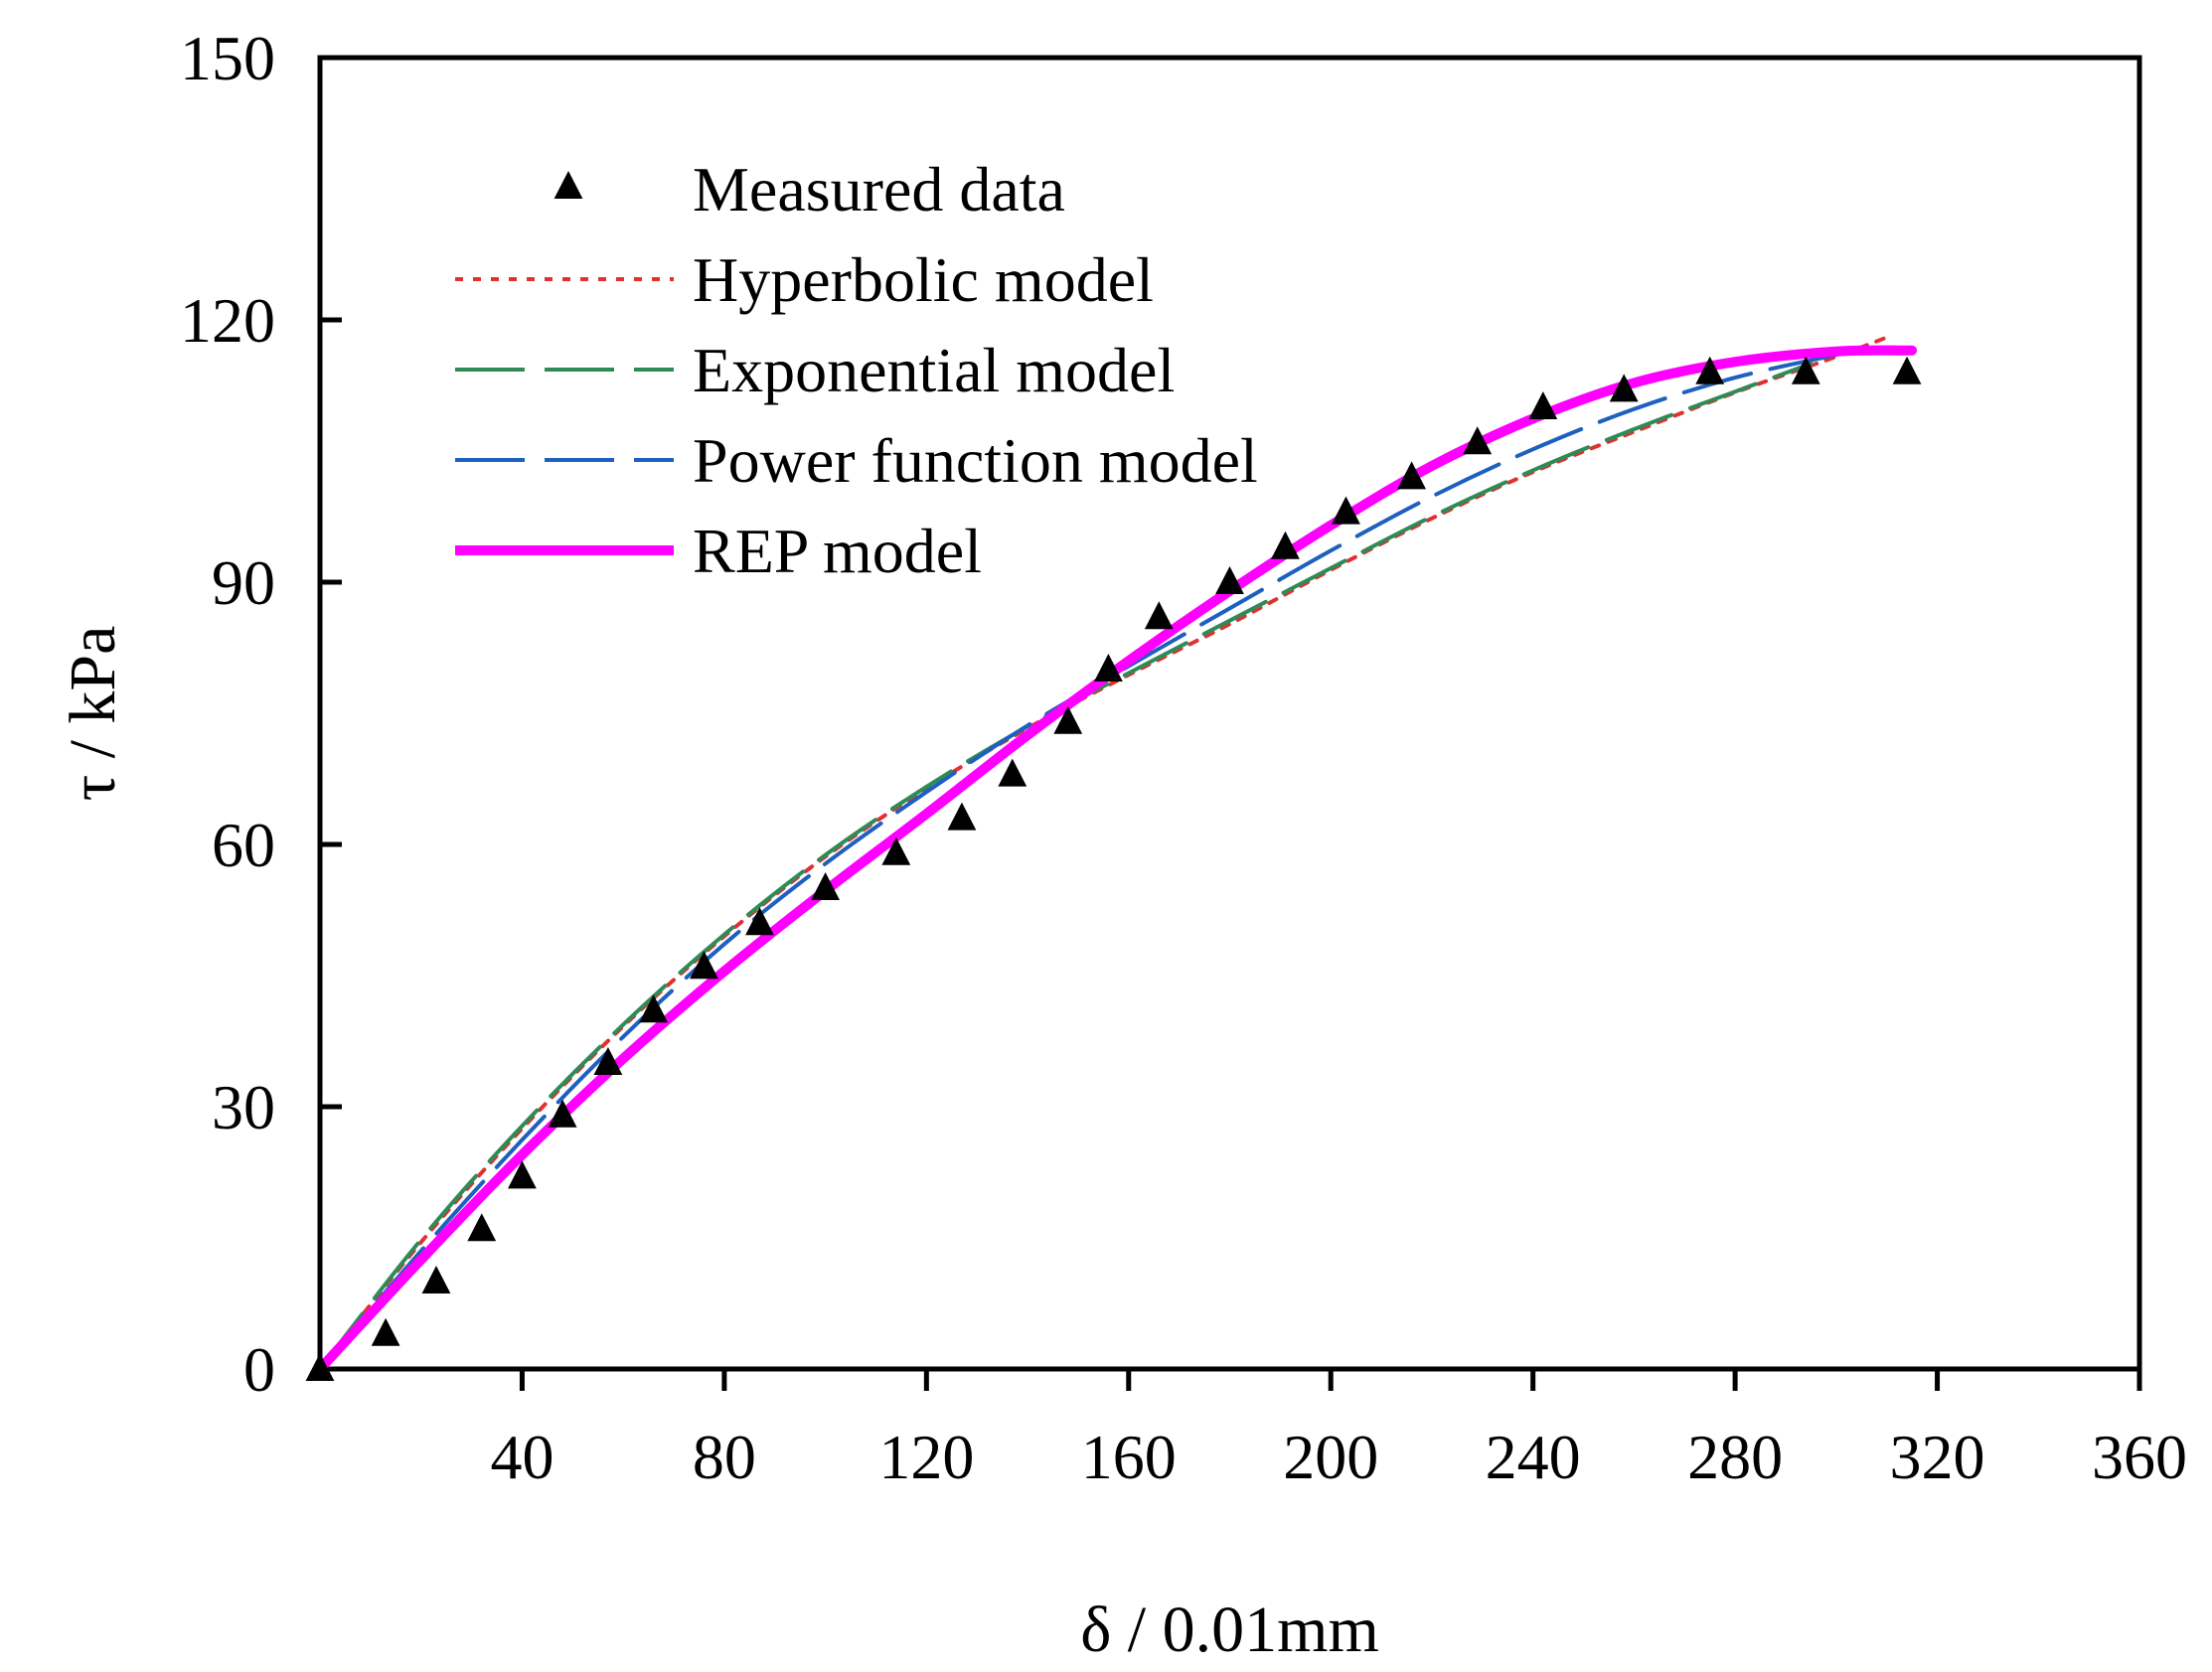 This screenshot has height=1672, width=2212. What do you see at coordinates (934, 370) in the screenshot?
I see `legend-label: Exponential model` at bounding box center [934, 370].